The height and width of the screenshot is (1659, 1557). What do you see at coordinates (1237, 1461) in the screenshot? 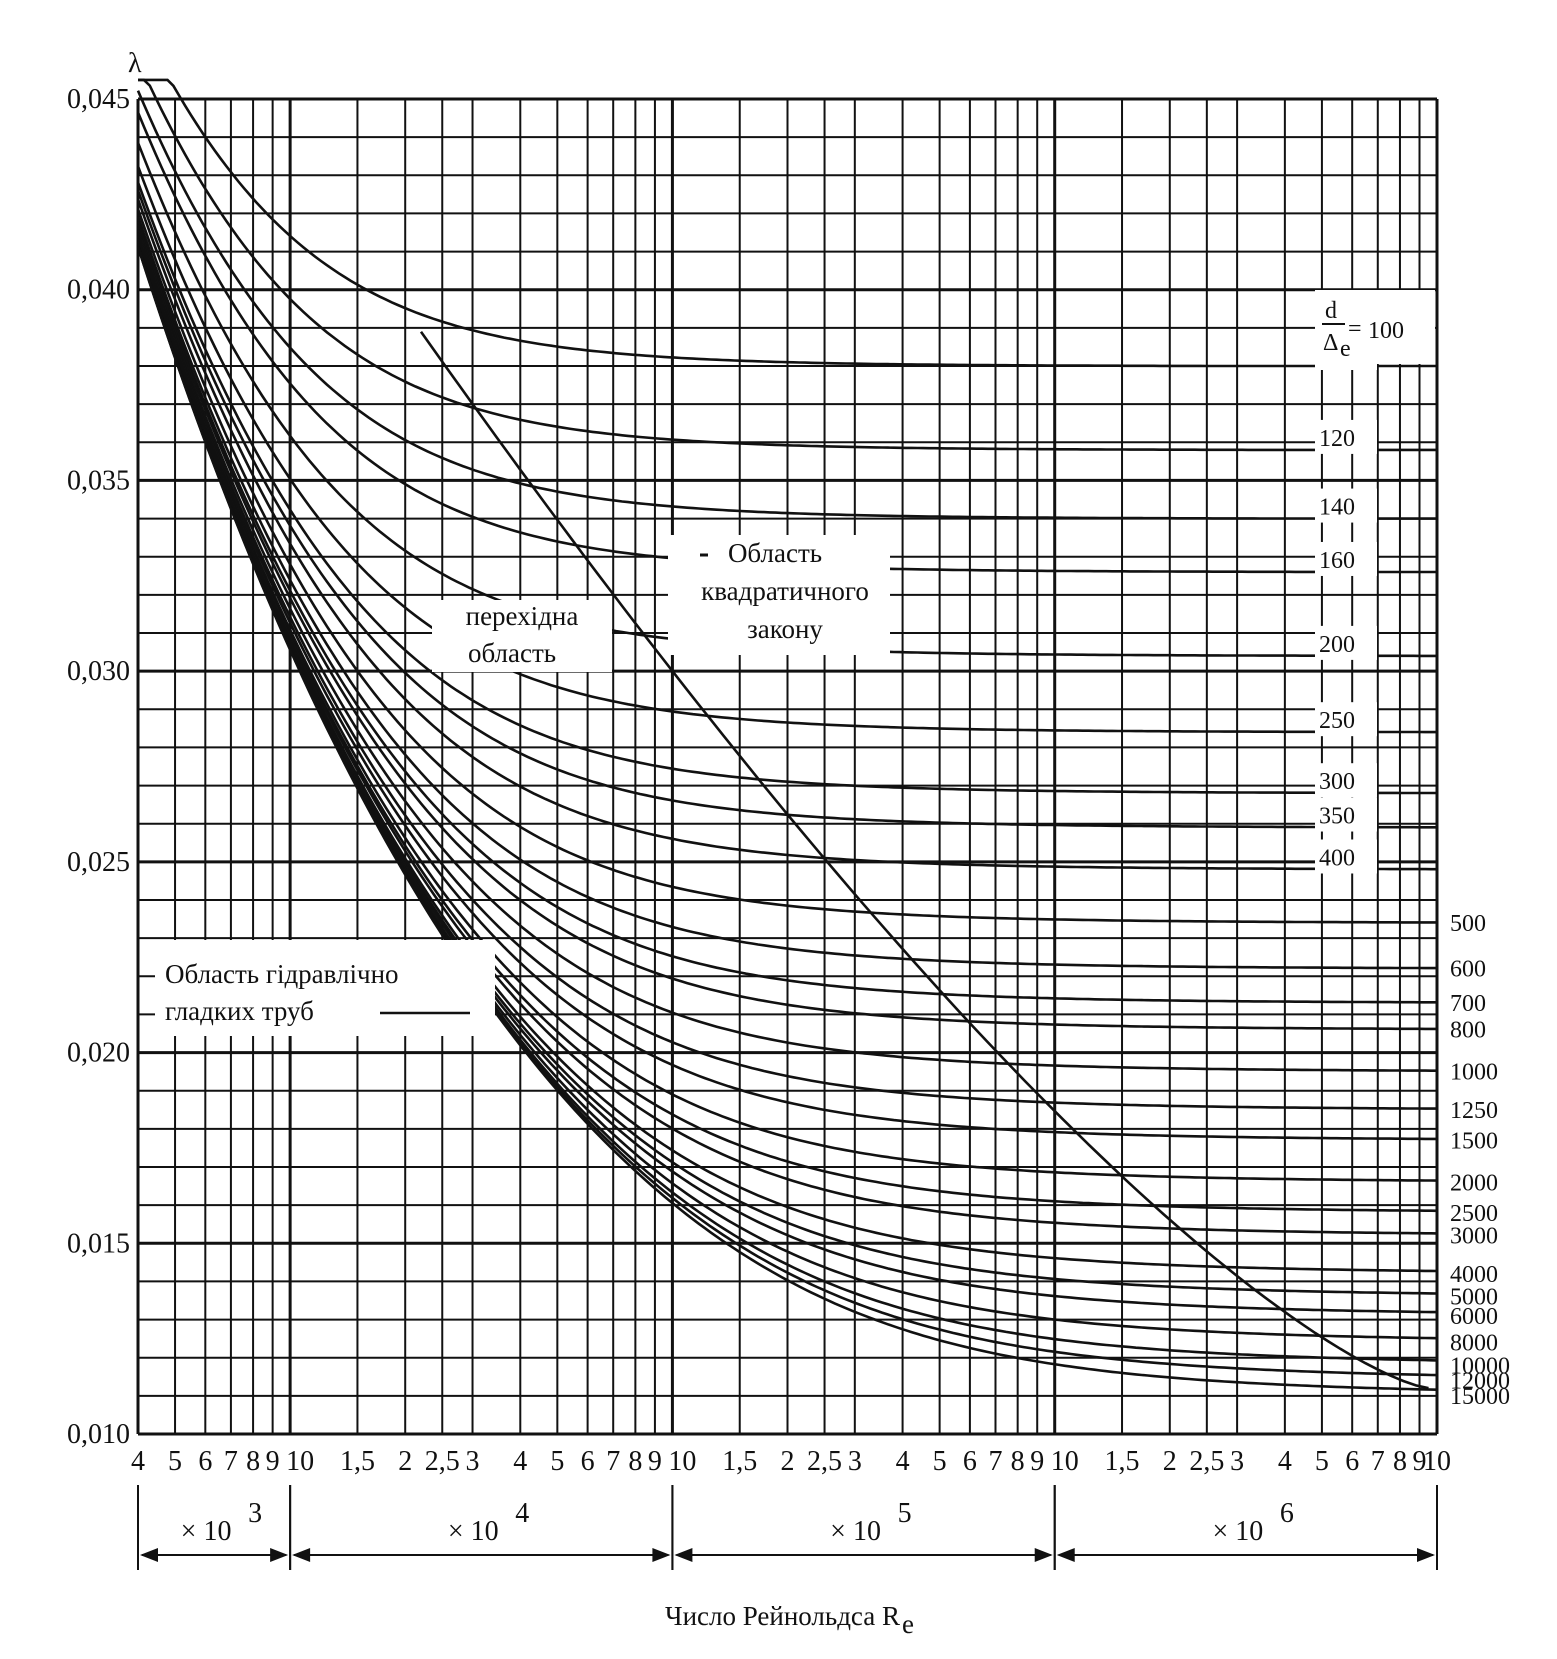
I see `x-tick-label: 3` at bounding box center [1237, 1461].